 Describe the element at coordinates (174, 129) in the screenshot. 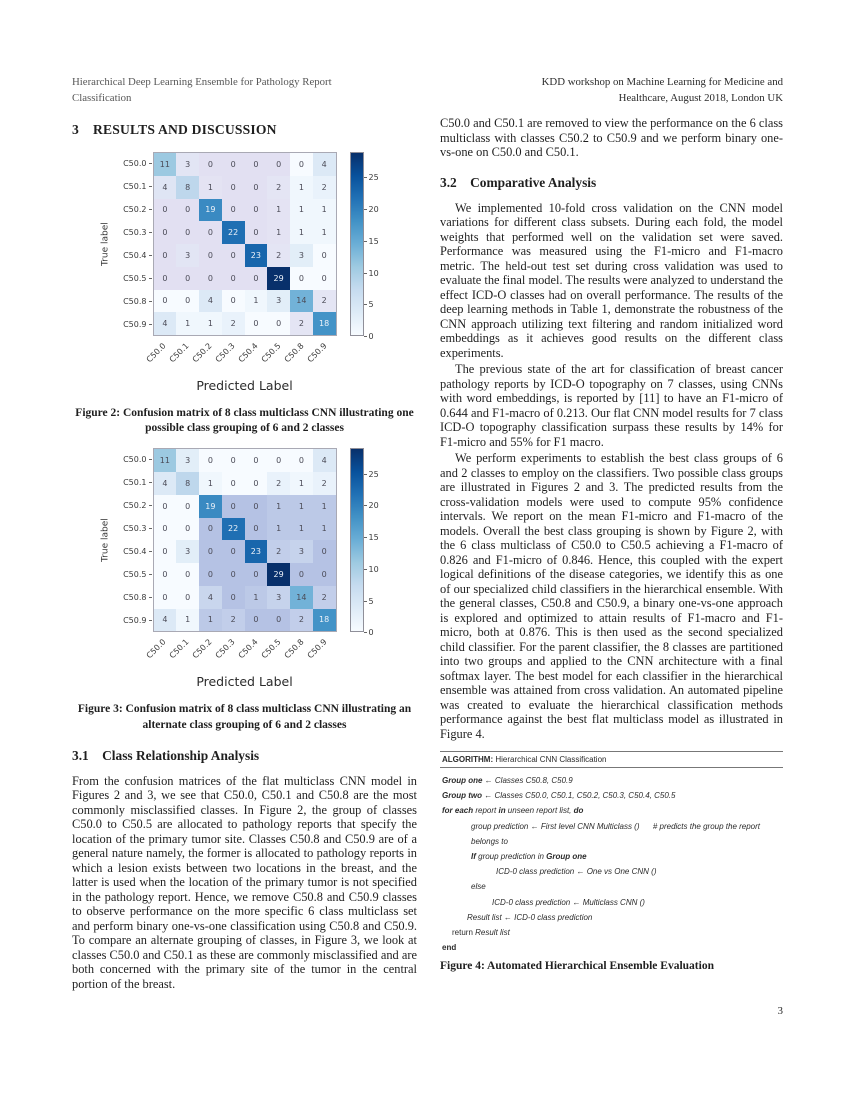

I see `section-heading-results: 3 RESULTS AND DISCUSSION` at that location.